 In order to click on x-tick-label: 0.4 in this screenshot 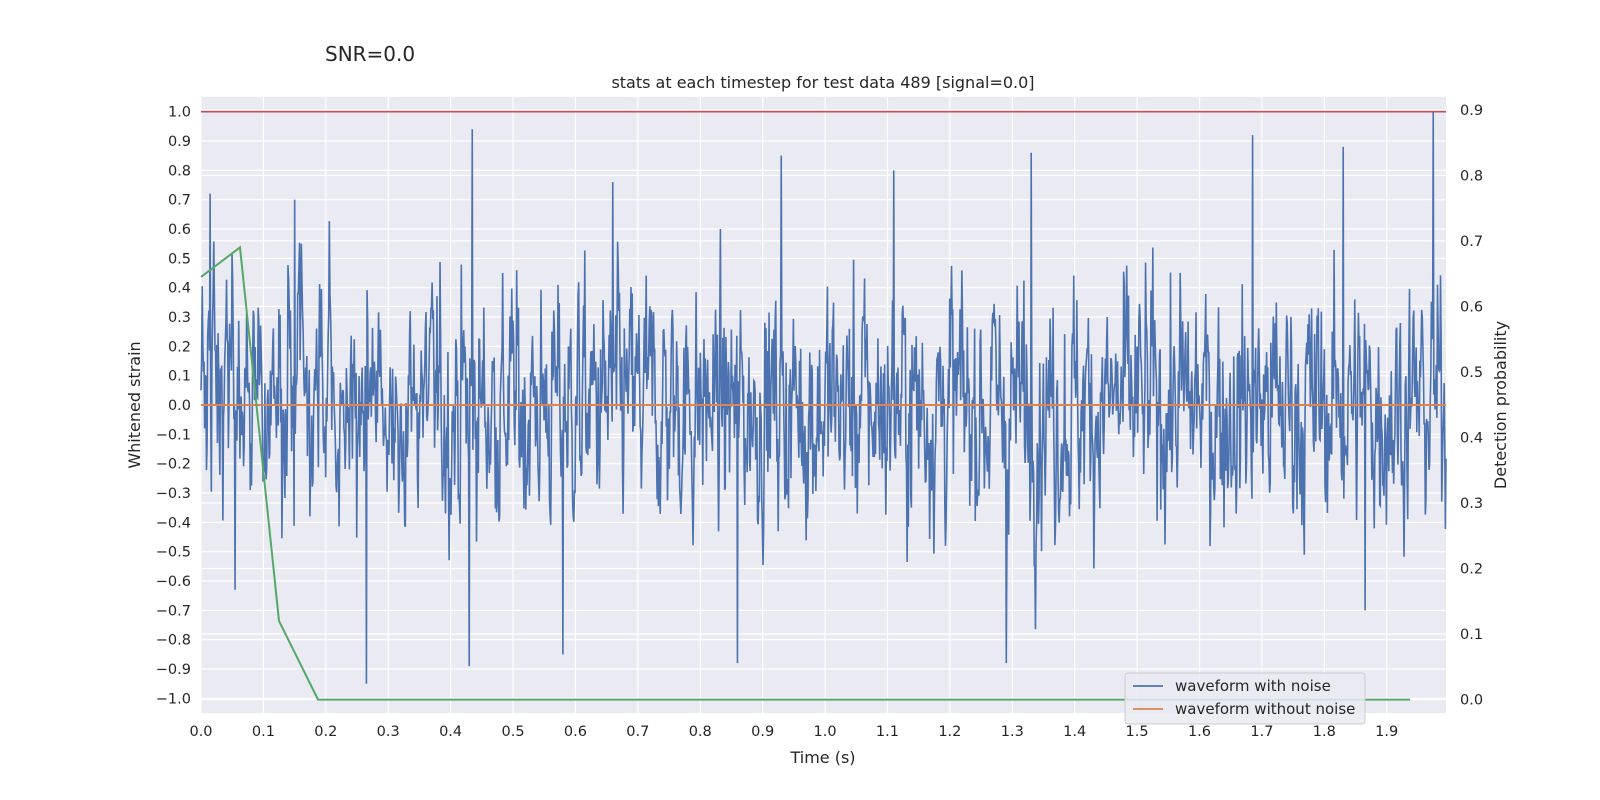, I will do `click(450, 732)`.